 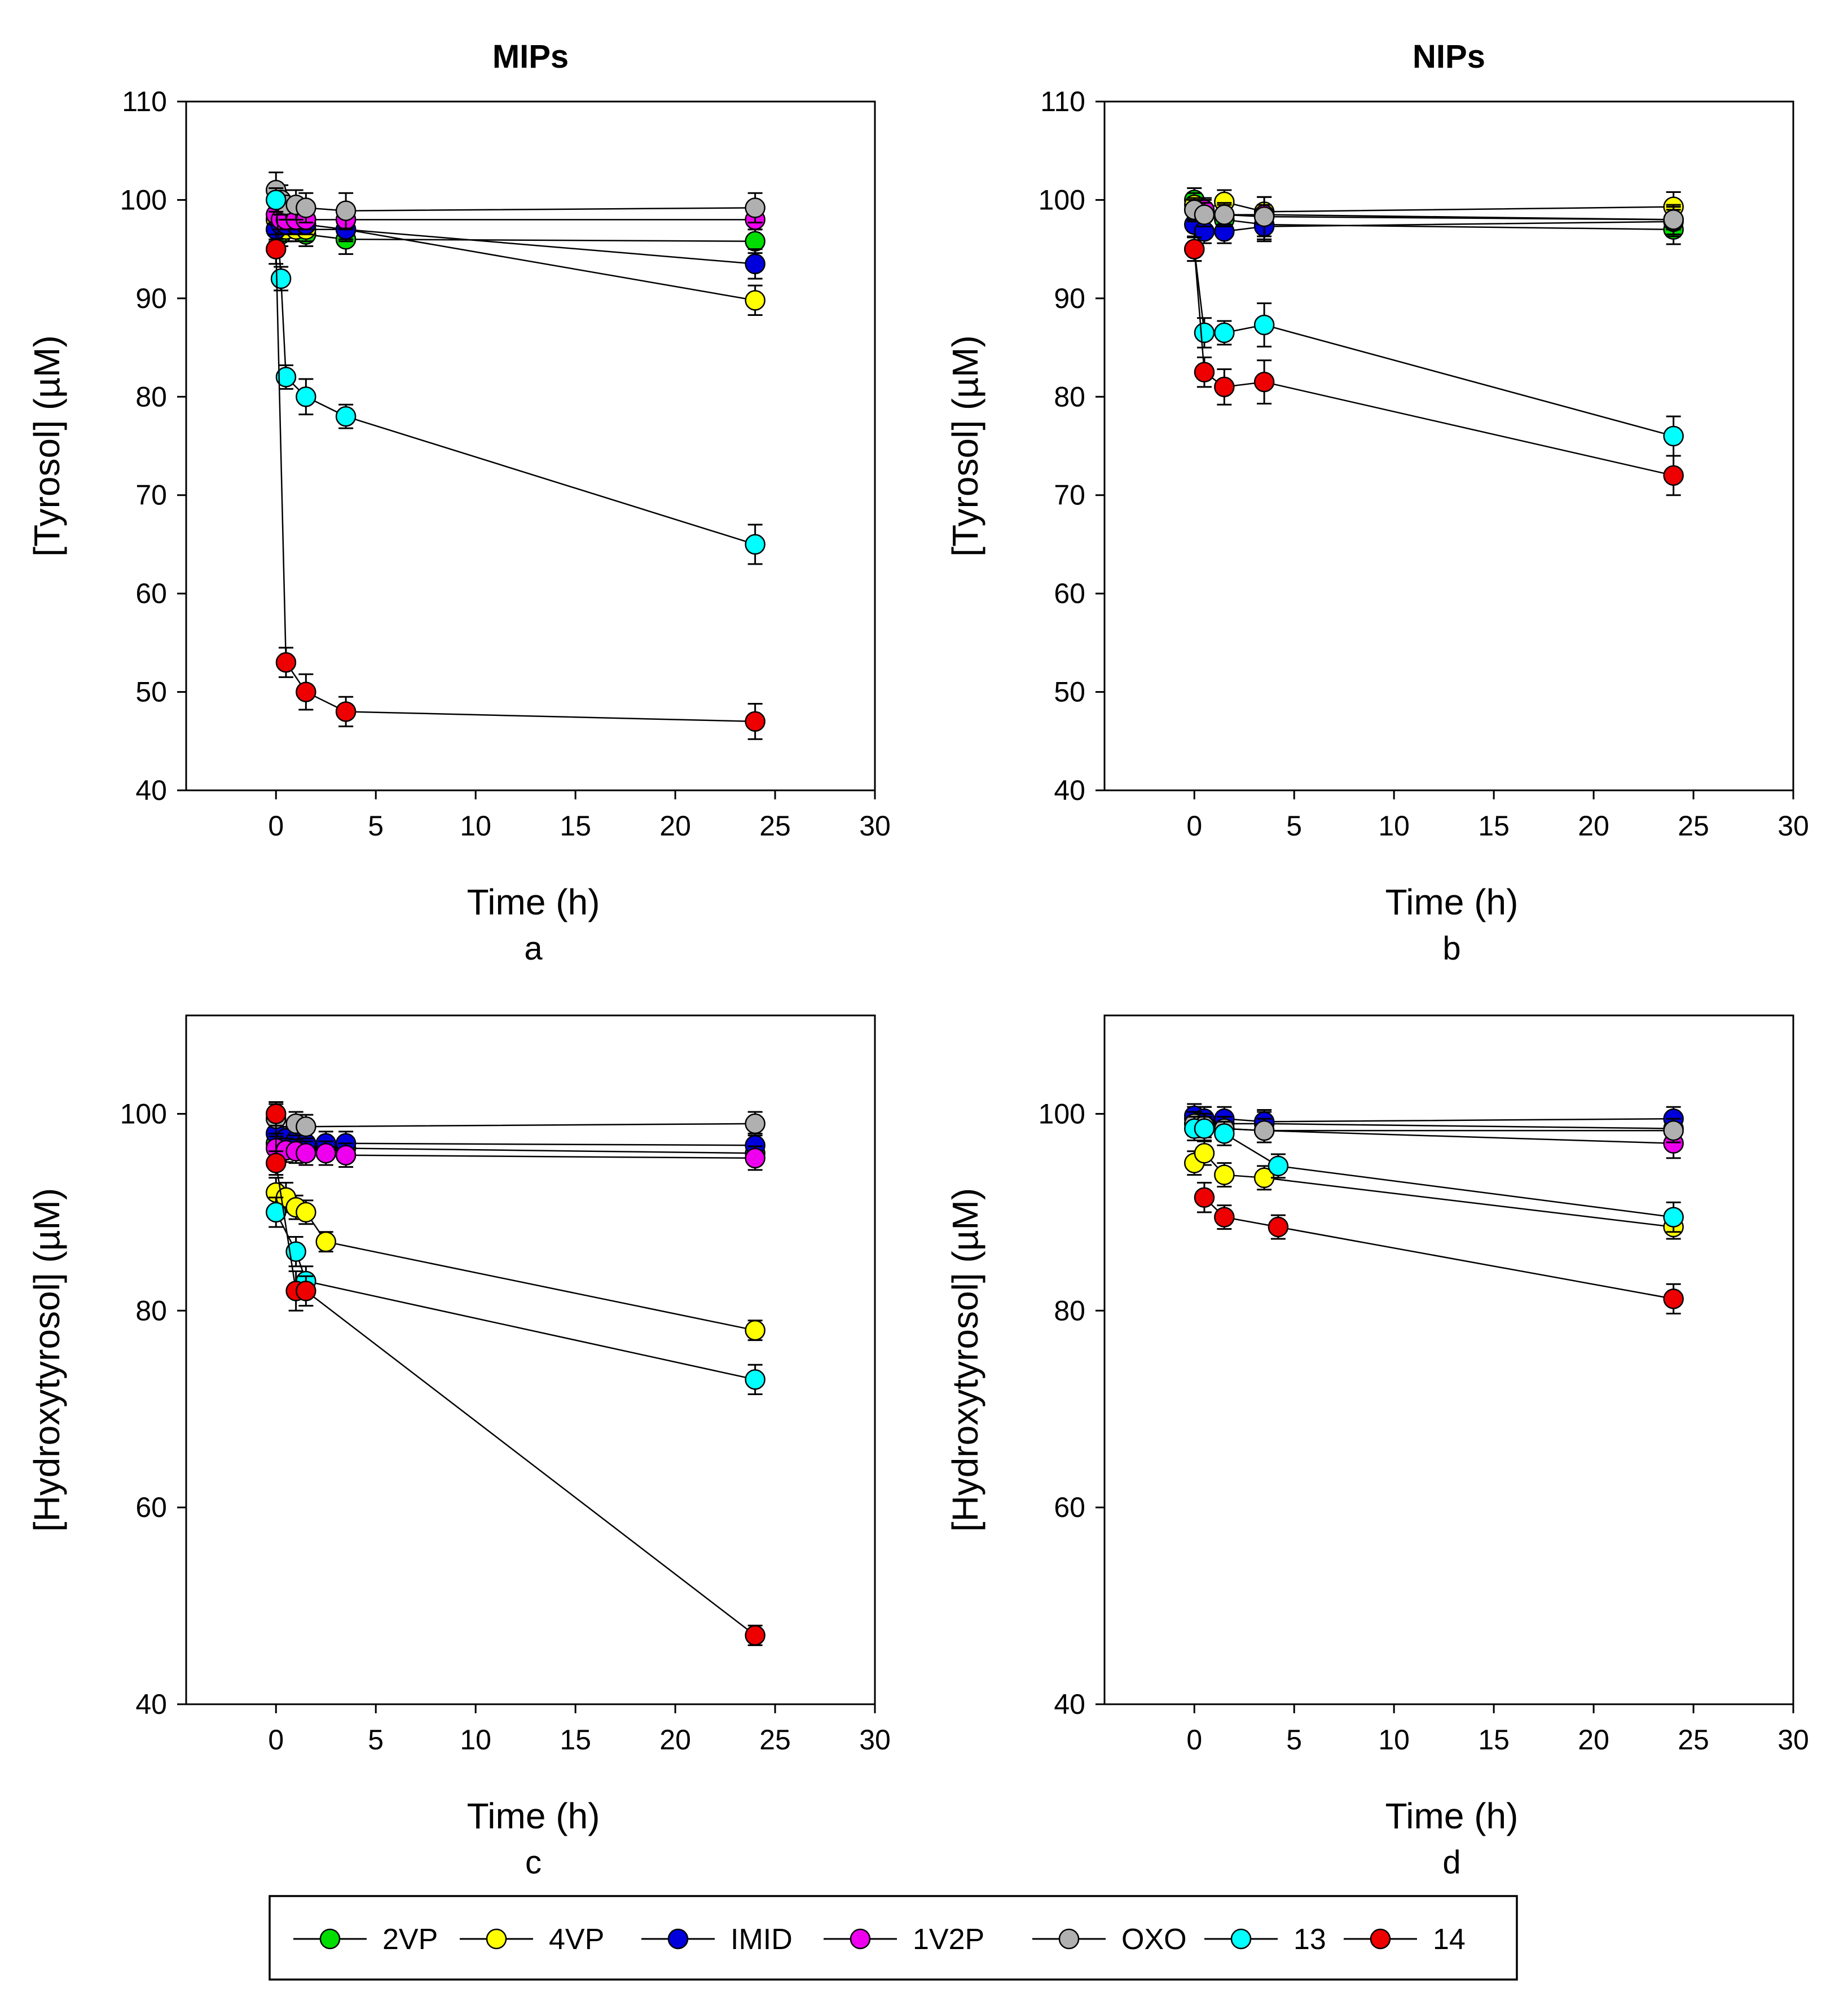 What do you see at coordinates (1405, 1939) in the screenshot?
I see `legend-entry-14: 14` at bounding box center [1405, 1939].